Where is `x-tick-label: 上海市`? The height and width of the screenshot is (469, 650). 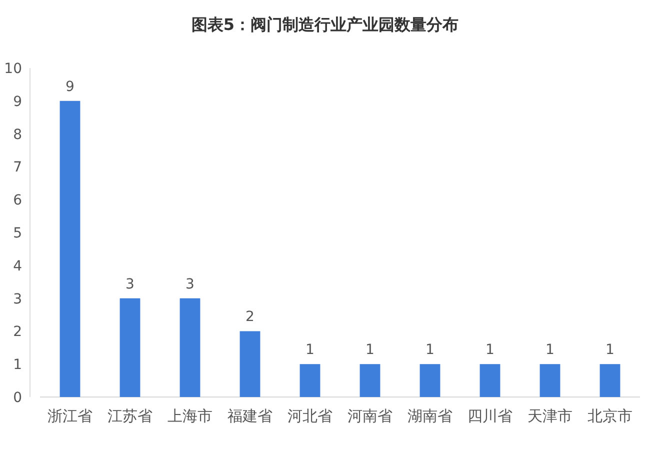 x-tick-label: 上海市 is located at coordinates (190, 416).